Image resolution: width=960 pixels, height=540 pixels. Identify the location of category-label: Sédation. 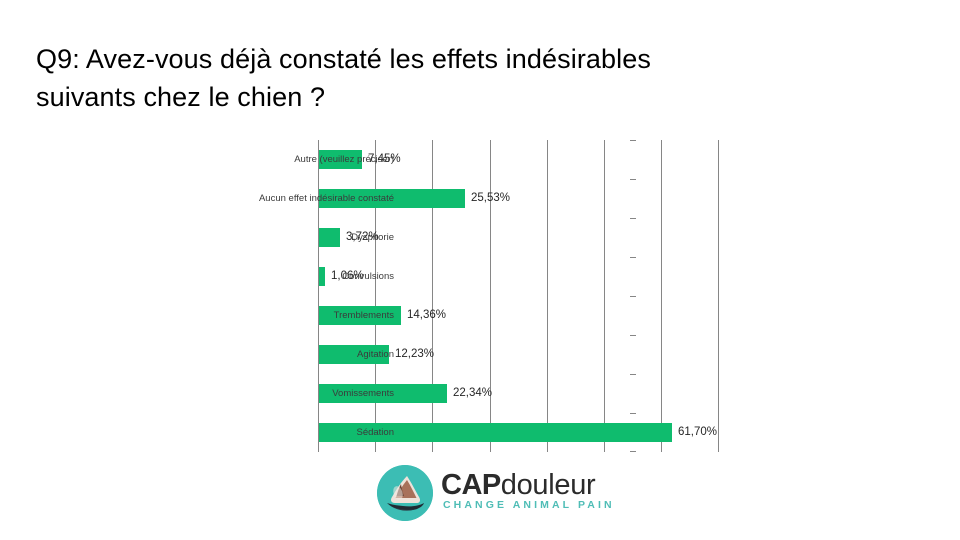
(375, 432).